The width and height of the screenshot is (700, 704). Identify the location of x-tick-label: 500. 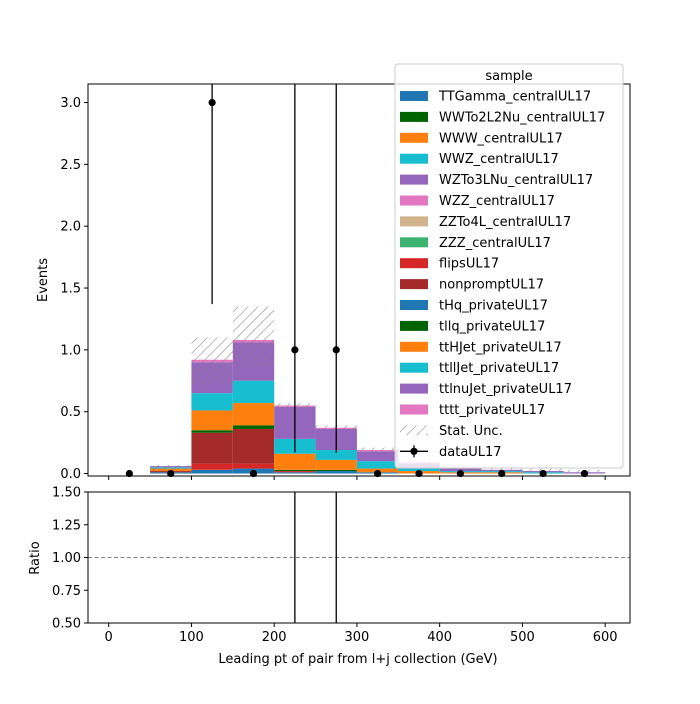
(522, 637).